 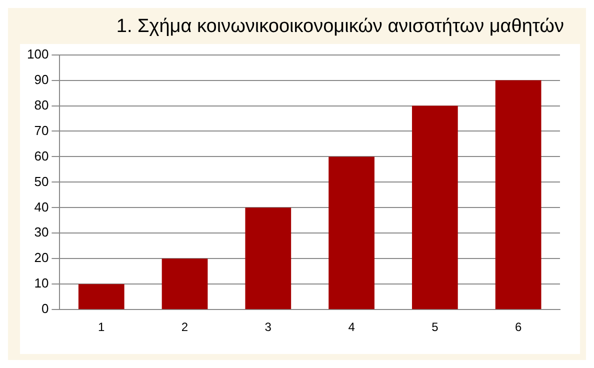 What do you see at coordinates (435, 327) in the screenshot?
I see `x-tick-label: 5` at bounding box center [435, 327].